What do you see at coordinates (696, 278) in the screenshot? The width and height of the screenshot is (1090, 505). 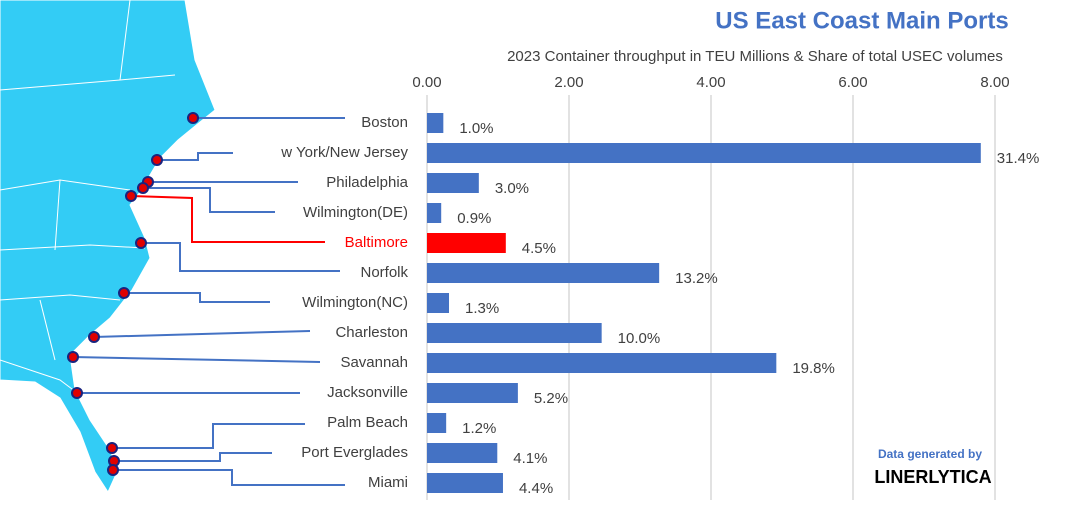 I see `data-label: 13.2%` at bounding box center [696, 278].